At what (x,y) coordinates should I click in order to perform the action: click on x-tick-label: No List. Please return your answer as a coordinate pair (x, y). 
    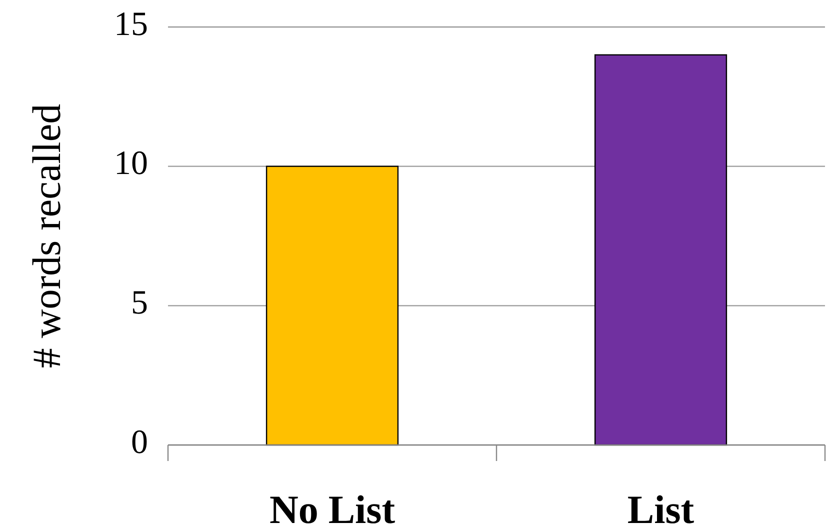
    Looking at the image, I should click on (332, 509).